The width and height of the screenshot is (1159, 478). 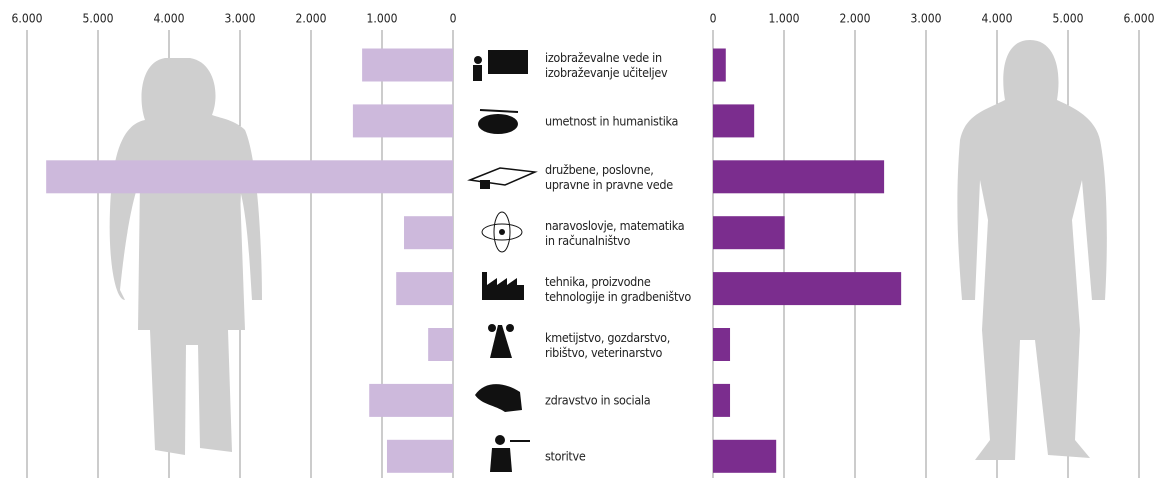 What do you see at coordinates (498, 398) in the screenshot?
I see `icon-hand` at bounding box center [498, 398].